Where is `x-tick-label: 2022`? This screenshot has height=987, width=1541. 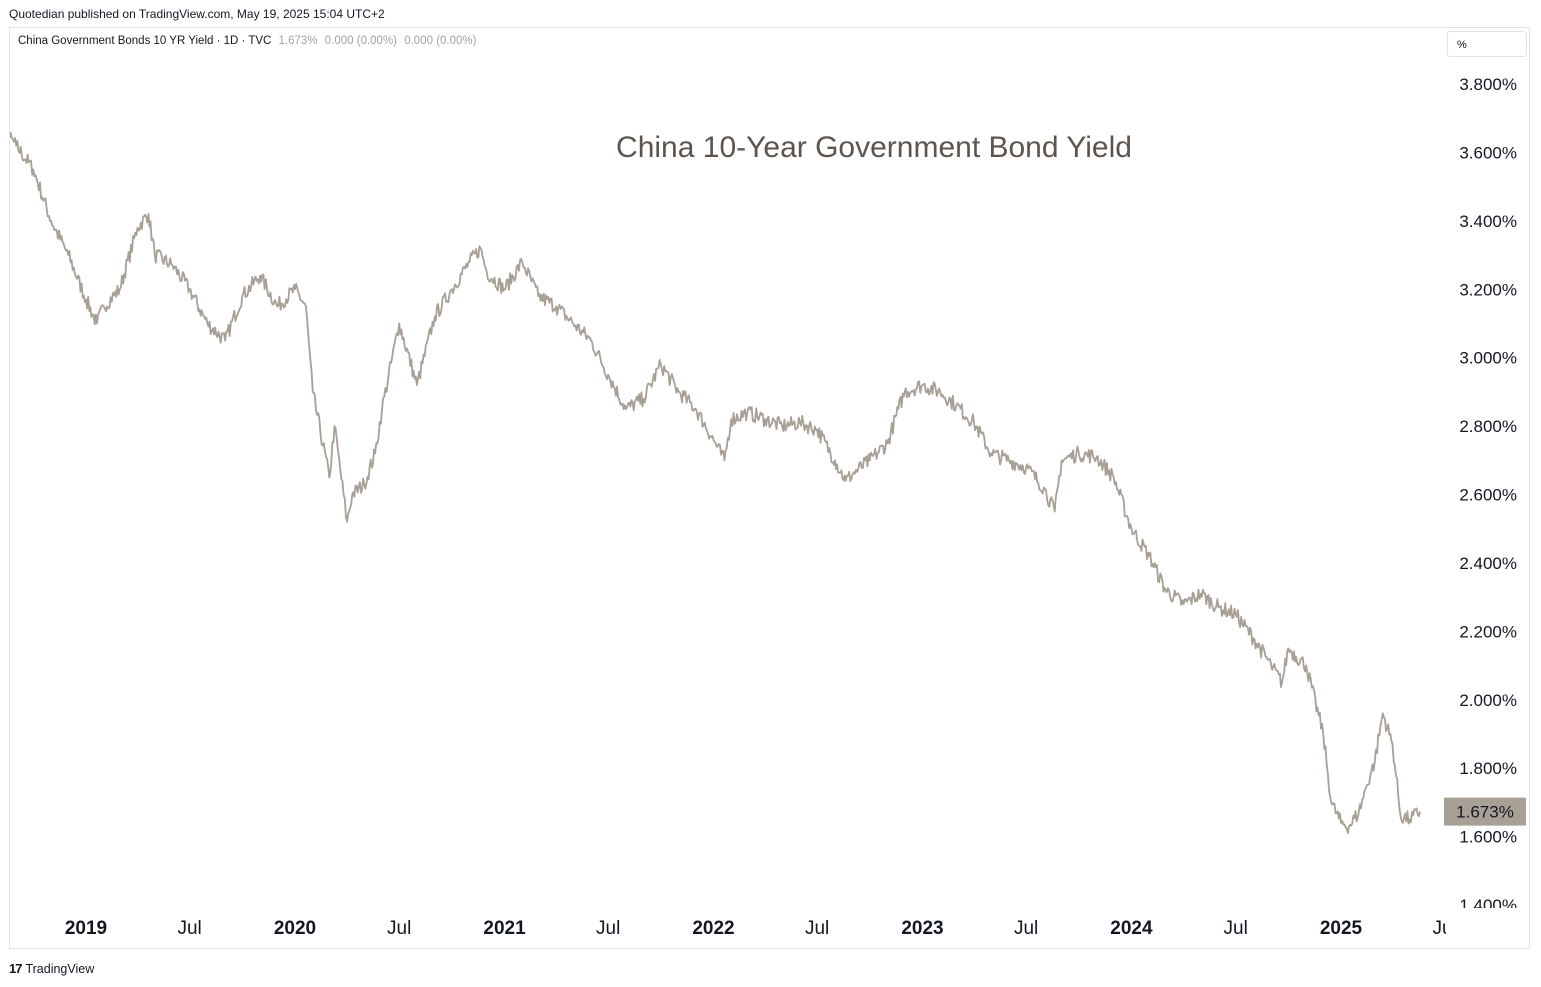 x-tick-label: 2022 is located at coordinates (713, 928).